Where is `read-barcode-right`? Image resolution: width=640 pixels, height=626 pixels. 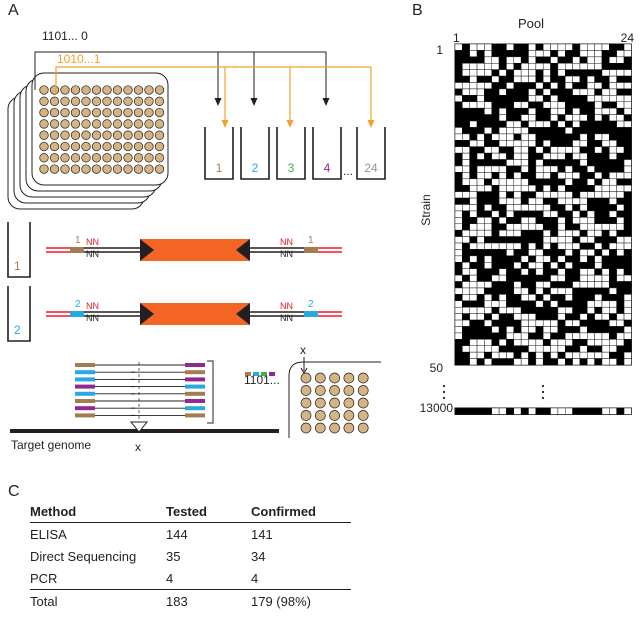
read-barcode-right is located at coordinates (195, 372).